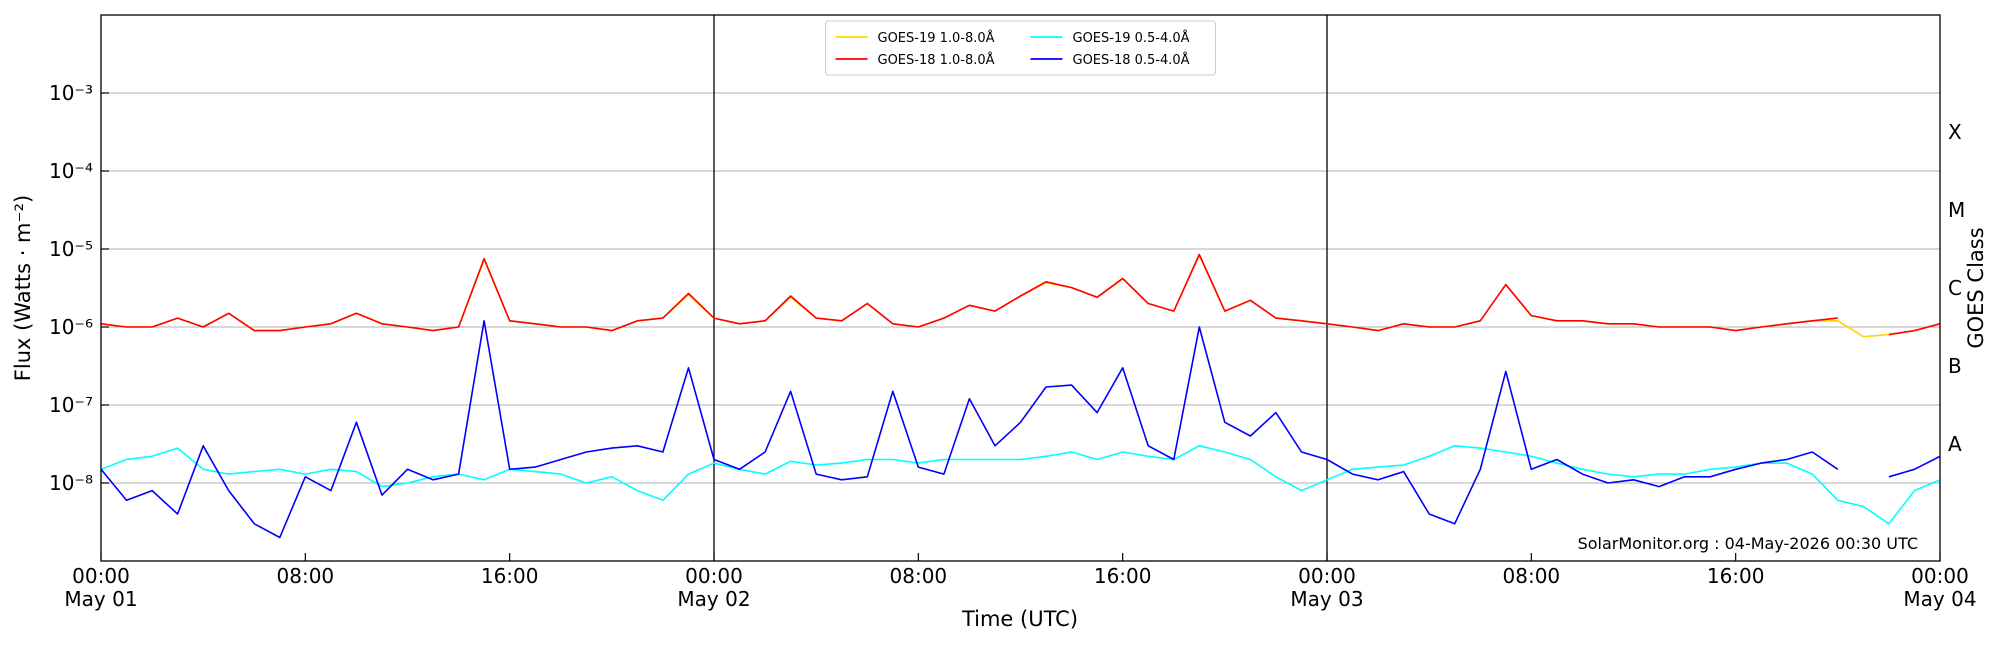 This screenshot has height=650, width=2000. Describe the element at coordinates (1131, 38) in the screenshot. I see `legend-label: GOES-19 0.5-4.0Å` at that location.